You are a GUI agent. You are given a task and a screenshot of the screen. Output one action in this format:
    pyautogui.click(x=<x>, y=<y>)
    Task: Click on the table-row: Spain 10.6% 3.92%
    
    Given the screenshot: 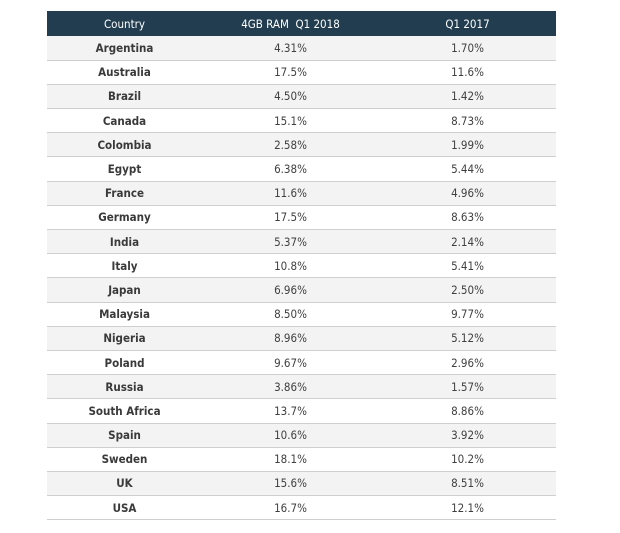 What is the action you would take?
    pyautogui.click(x=301, y=435)
    